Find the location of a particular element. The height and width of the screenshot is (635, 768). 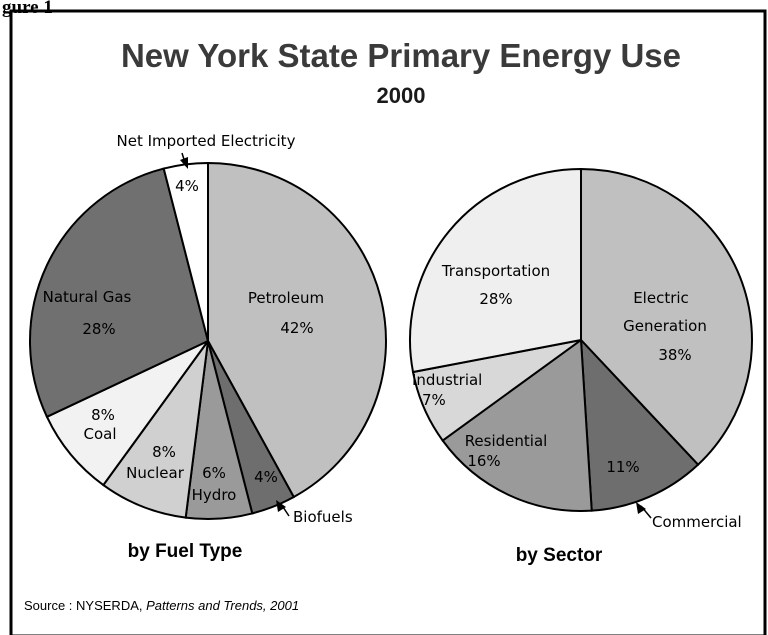

label-electric-1: Electric is located at coordinates (661, 298).